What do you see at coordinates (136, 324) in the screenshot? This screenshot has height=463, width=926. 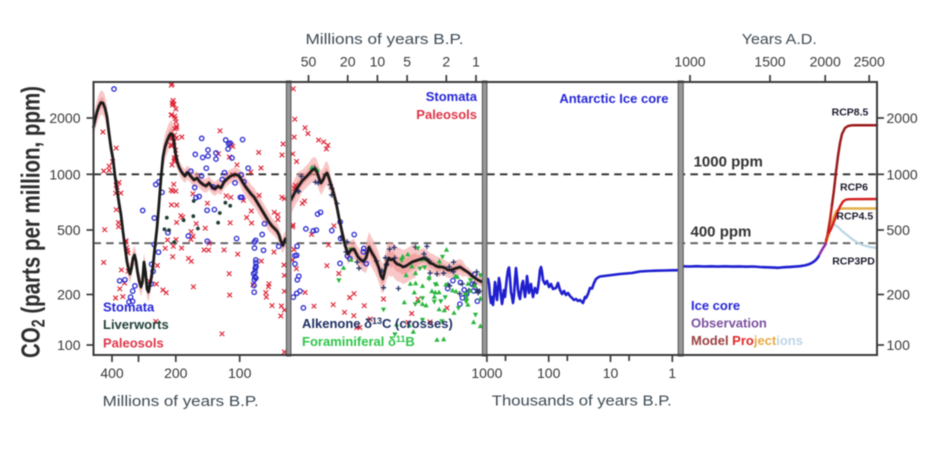 I see `svg-text: Liverworts` at bounding box center [136, 324].